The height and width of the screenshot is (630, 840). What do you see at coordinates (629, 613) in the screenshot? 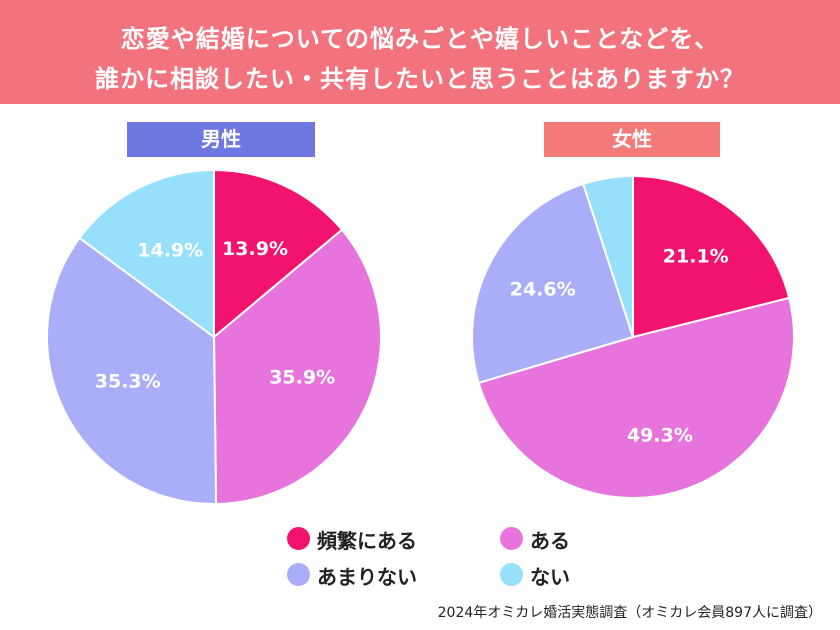
I see `source-note: 2024年オミカレ婚活実態調査（オミカレ会員897人に調査）` at bounding box center [629, 613].